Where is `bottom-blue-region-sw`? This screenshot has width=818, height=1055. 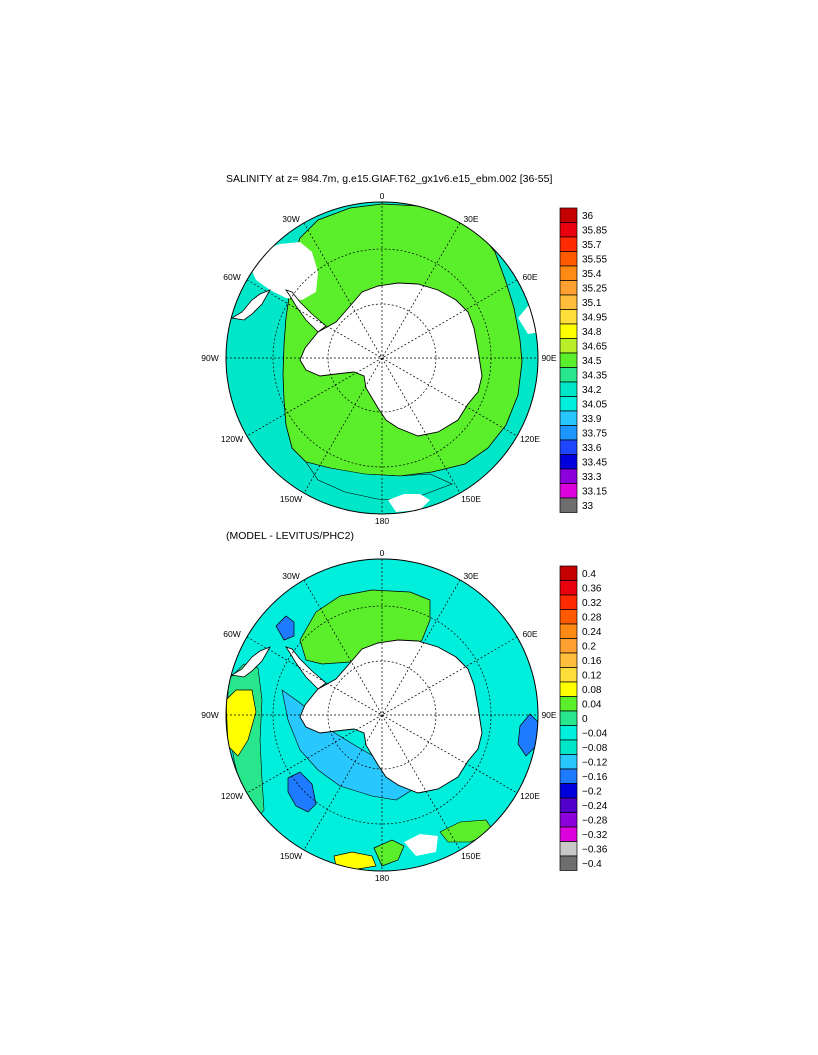
bottom-blue-region-sw is located at coordinates (302, 792).